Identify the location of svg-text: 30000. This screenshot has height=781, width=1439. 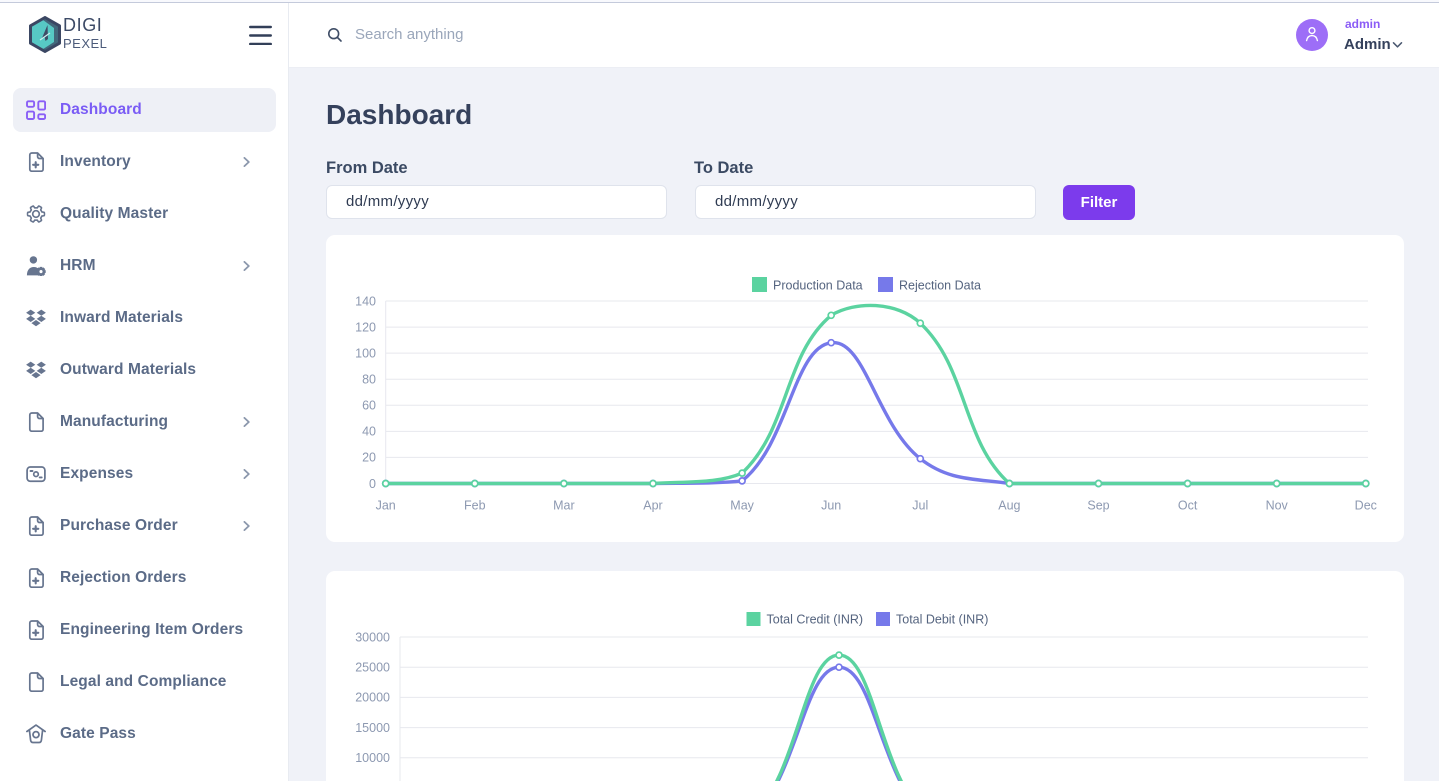
(372, 637).